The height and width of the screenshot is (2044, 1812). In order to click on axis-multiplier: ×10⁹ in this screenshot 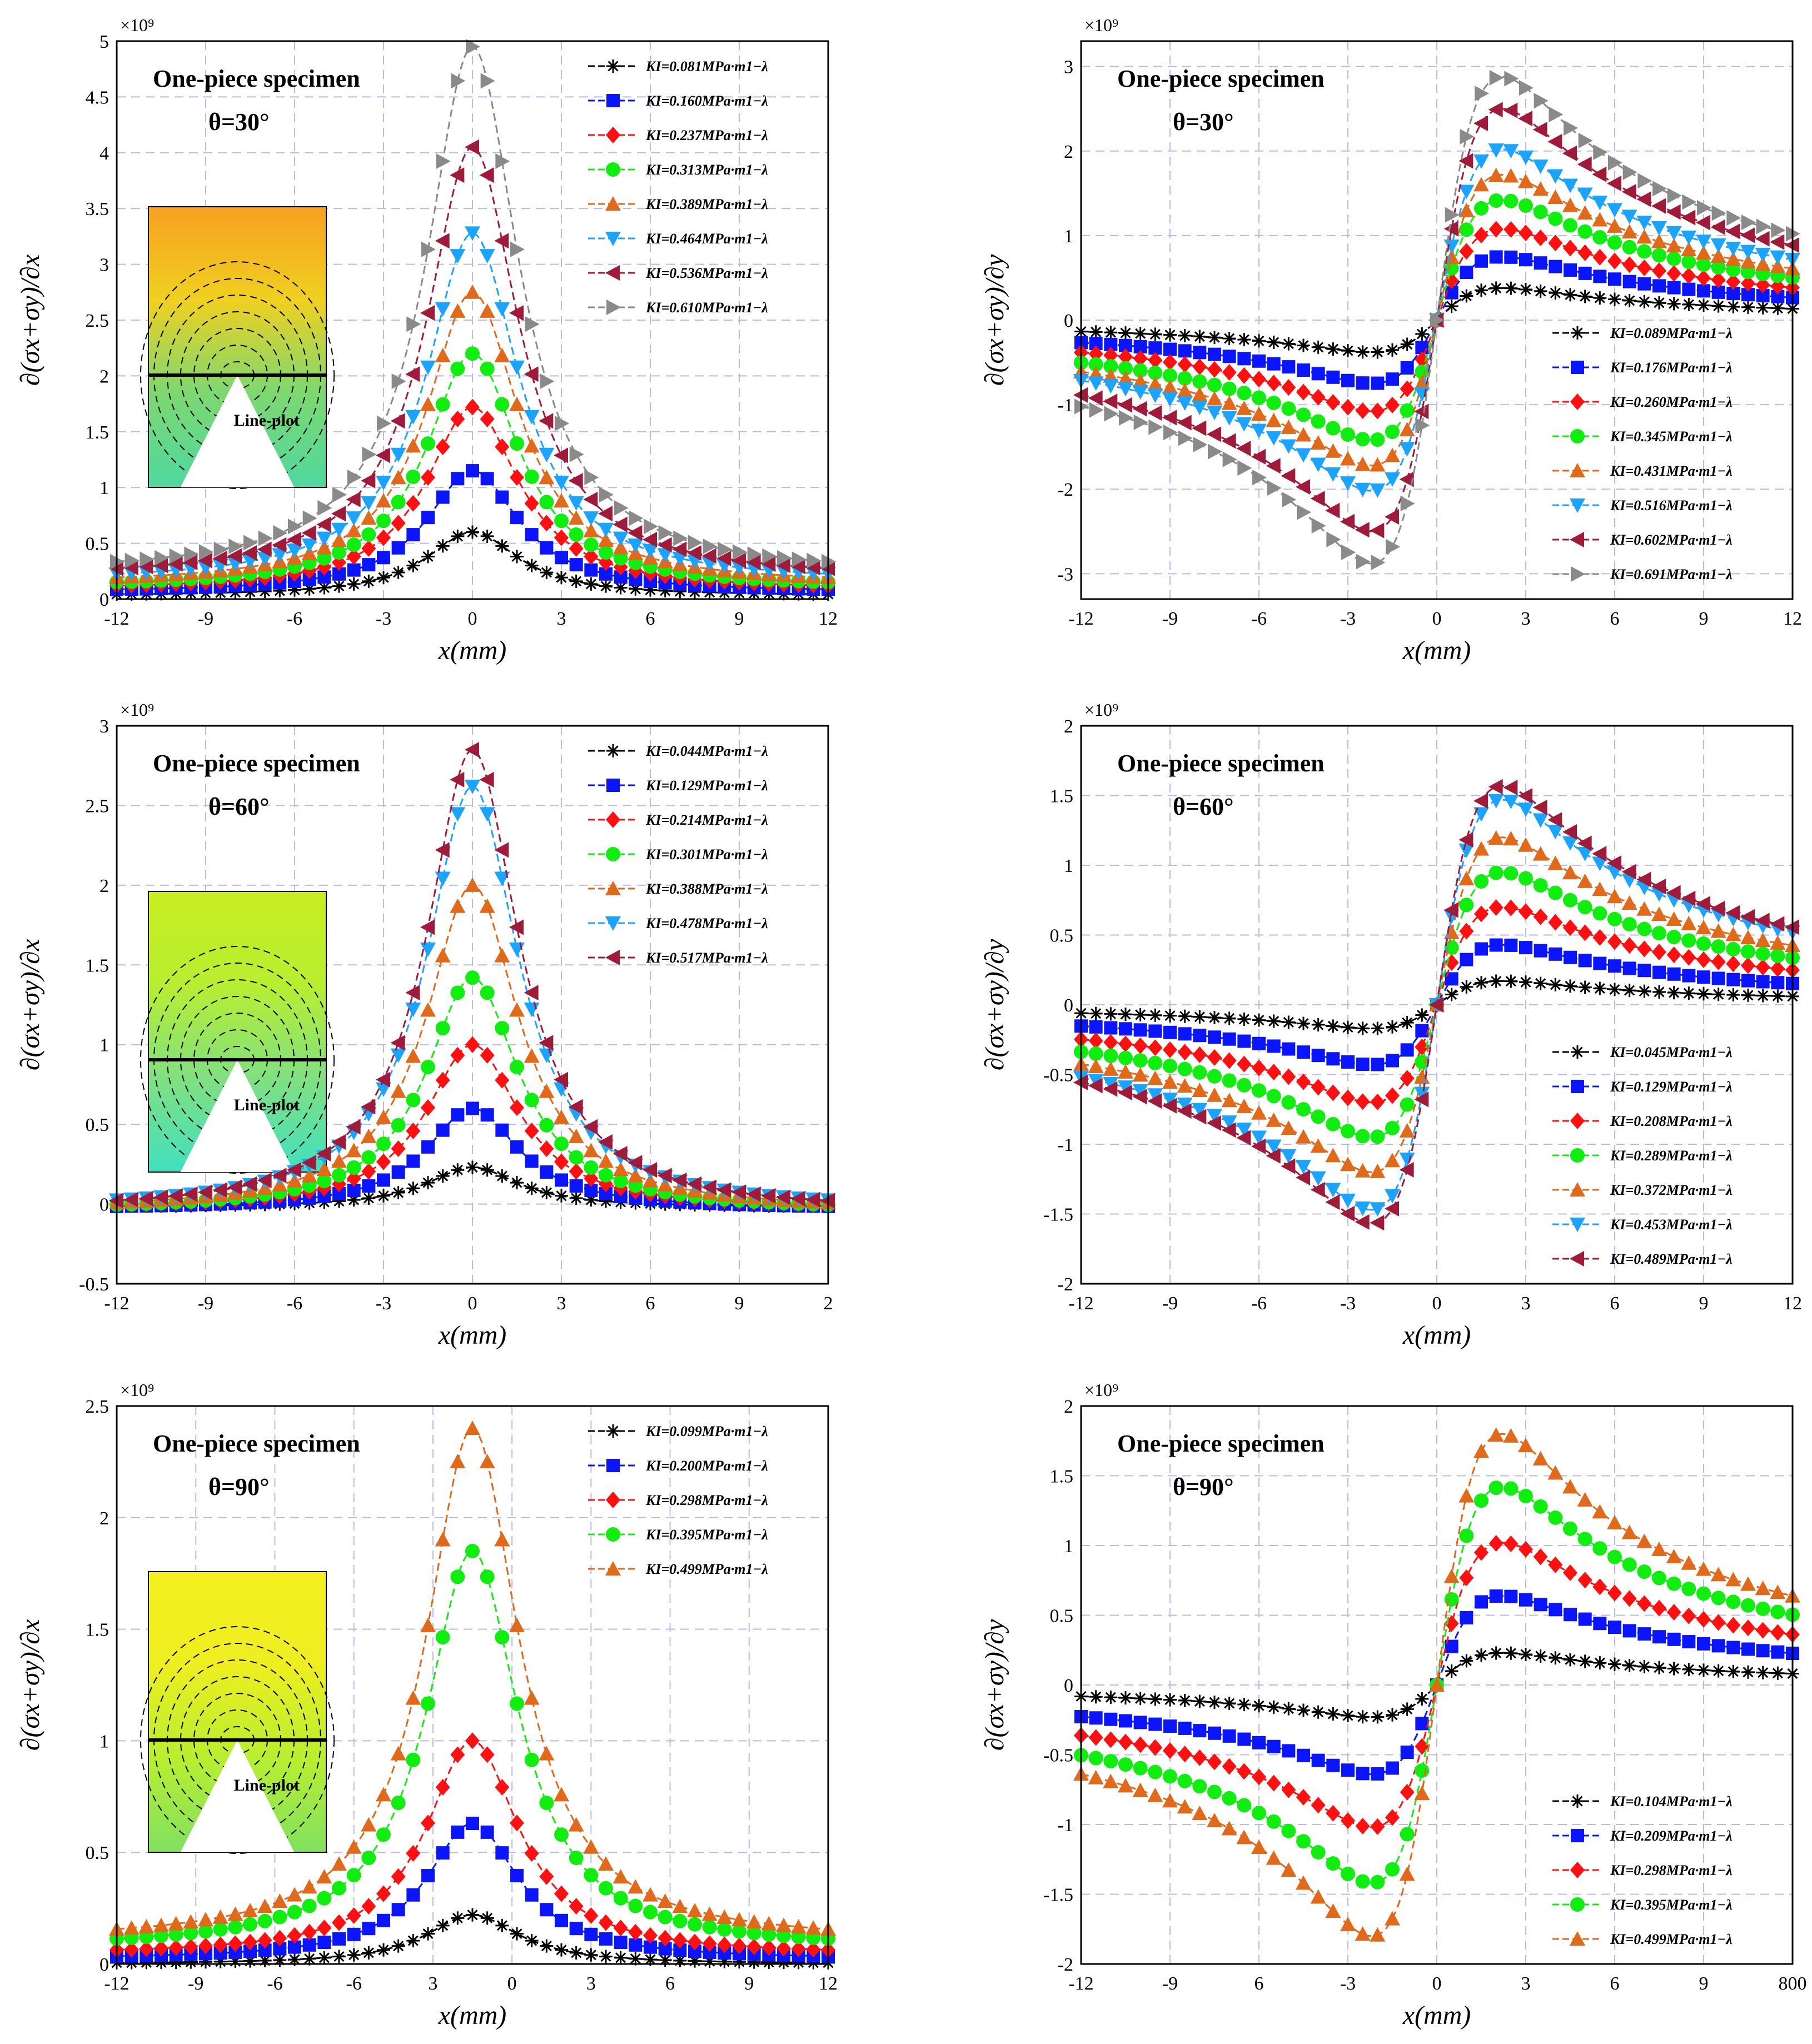, I will do `click(1101, 710)`.